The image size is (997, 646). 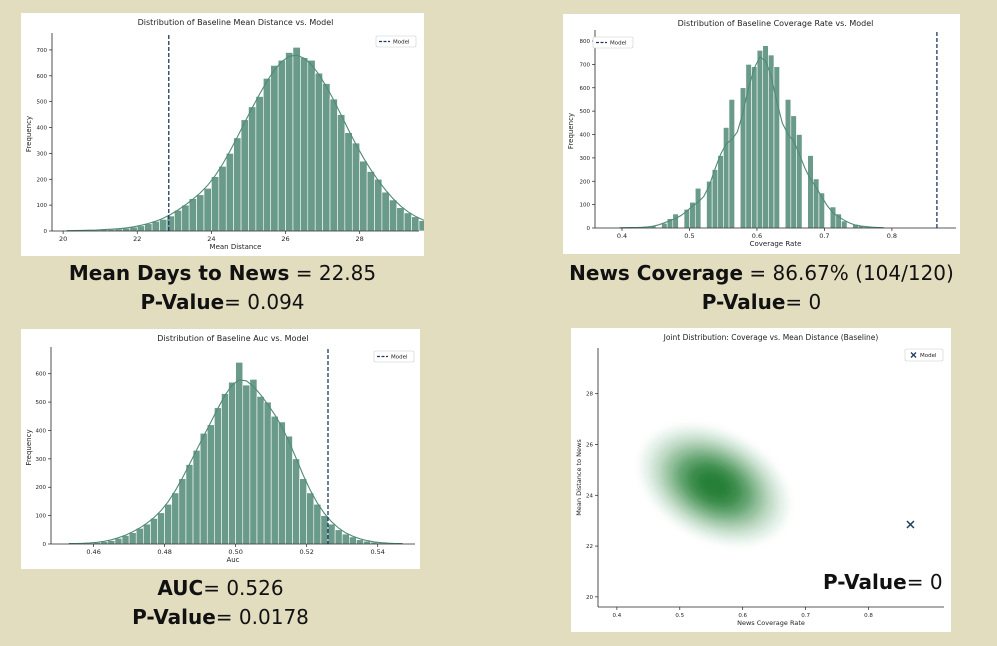 What do you see at coordinates (585, 42) in the screenshot?
I see `y-tick-label: 800` at bounding box center [585, 42].